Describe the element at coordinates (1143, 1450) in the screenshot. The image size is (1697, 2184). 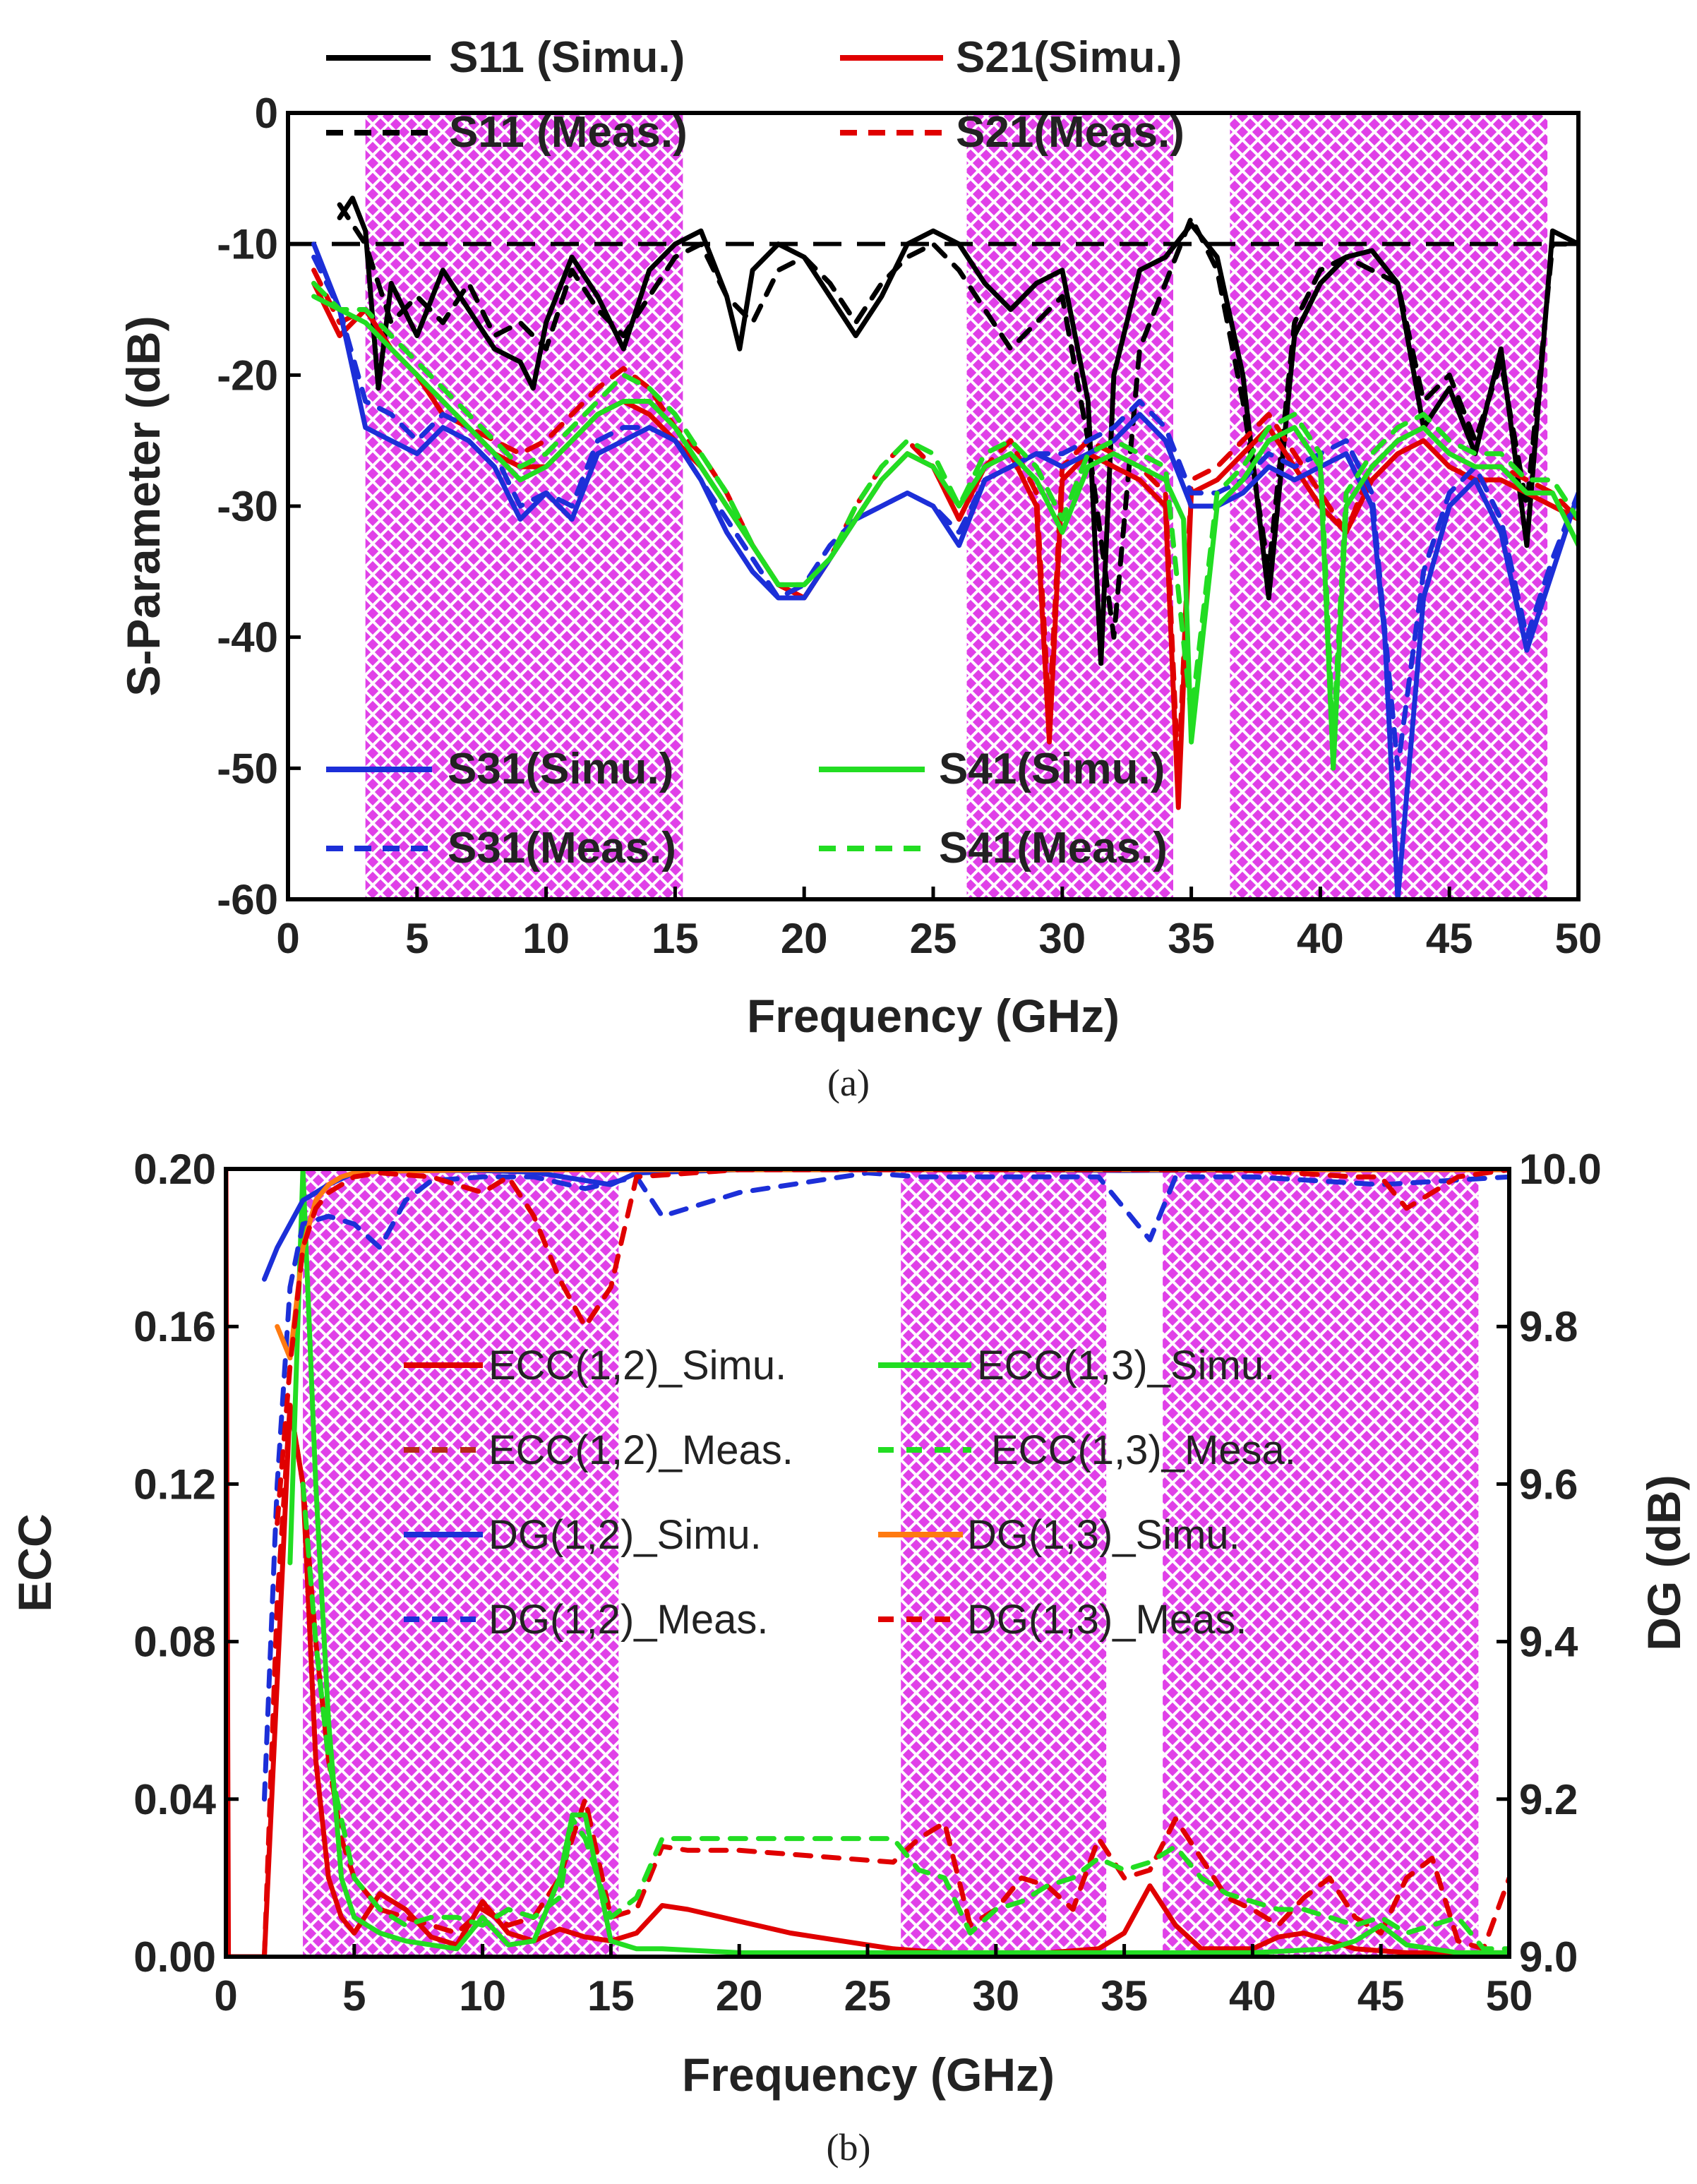
I see `legend-label-ecc13-meas: ECC(1,3)_Mesa.` at that location.